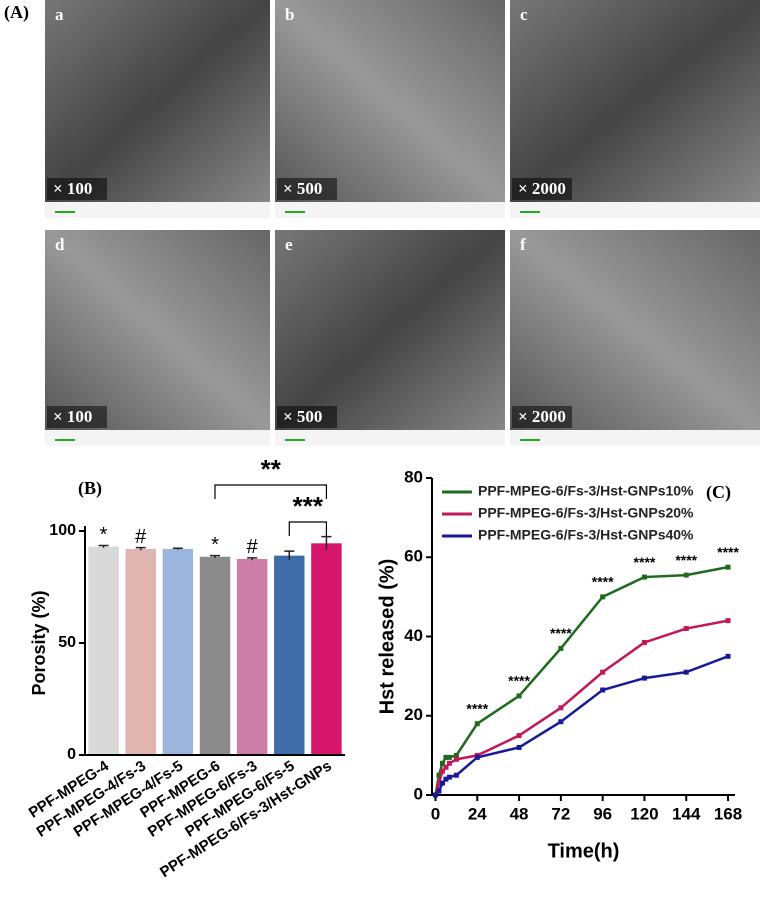 Image resolution: width=760 pixels, height=906 pixels. Describe the element at coordinates (523, 244) in the screenshot. I see `image-letter: f` at that location.